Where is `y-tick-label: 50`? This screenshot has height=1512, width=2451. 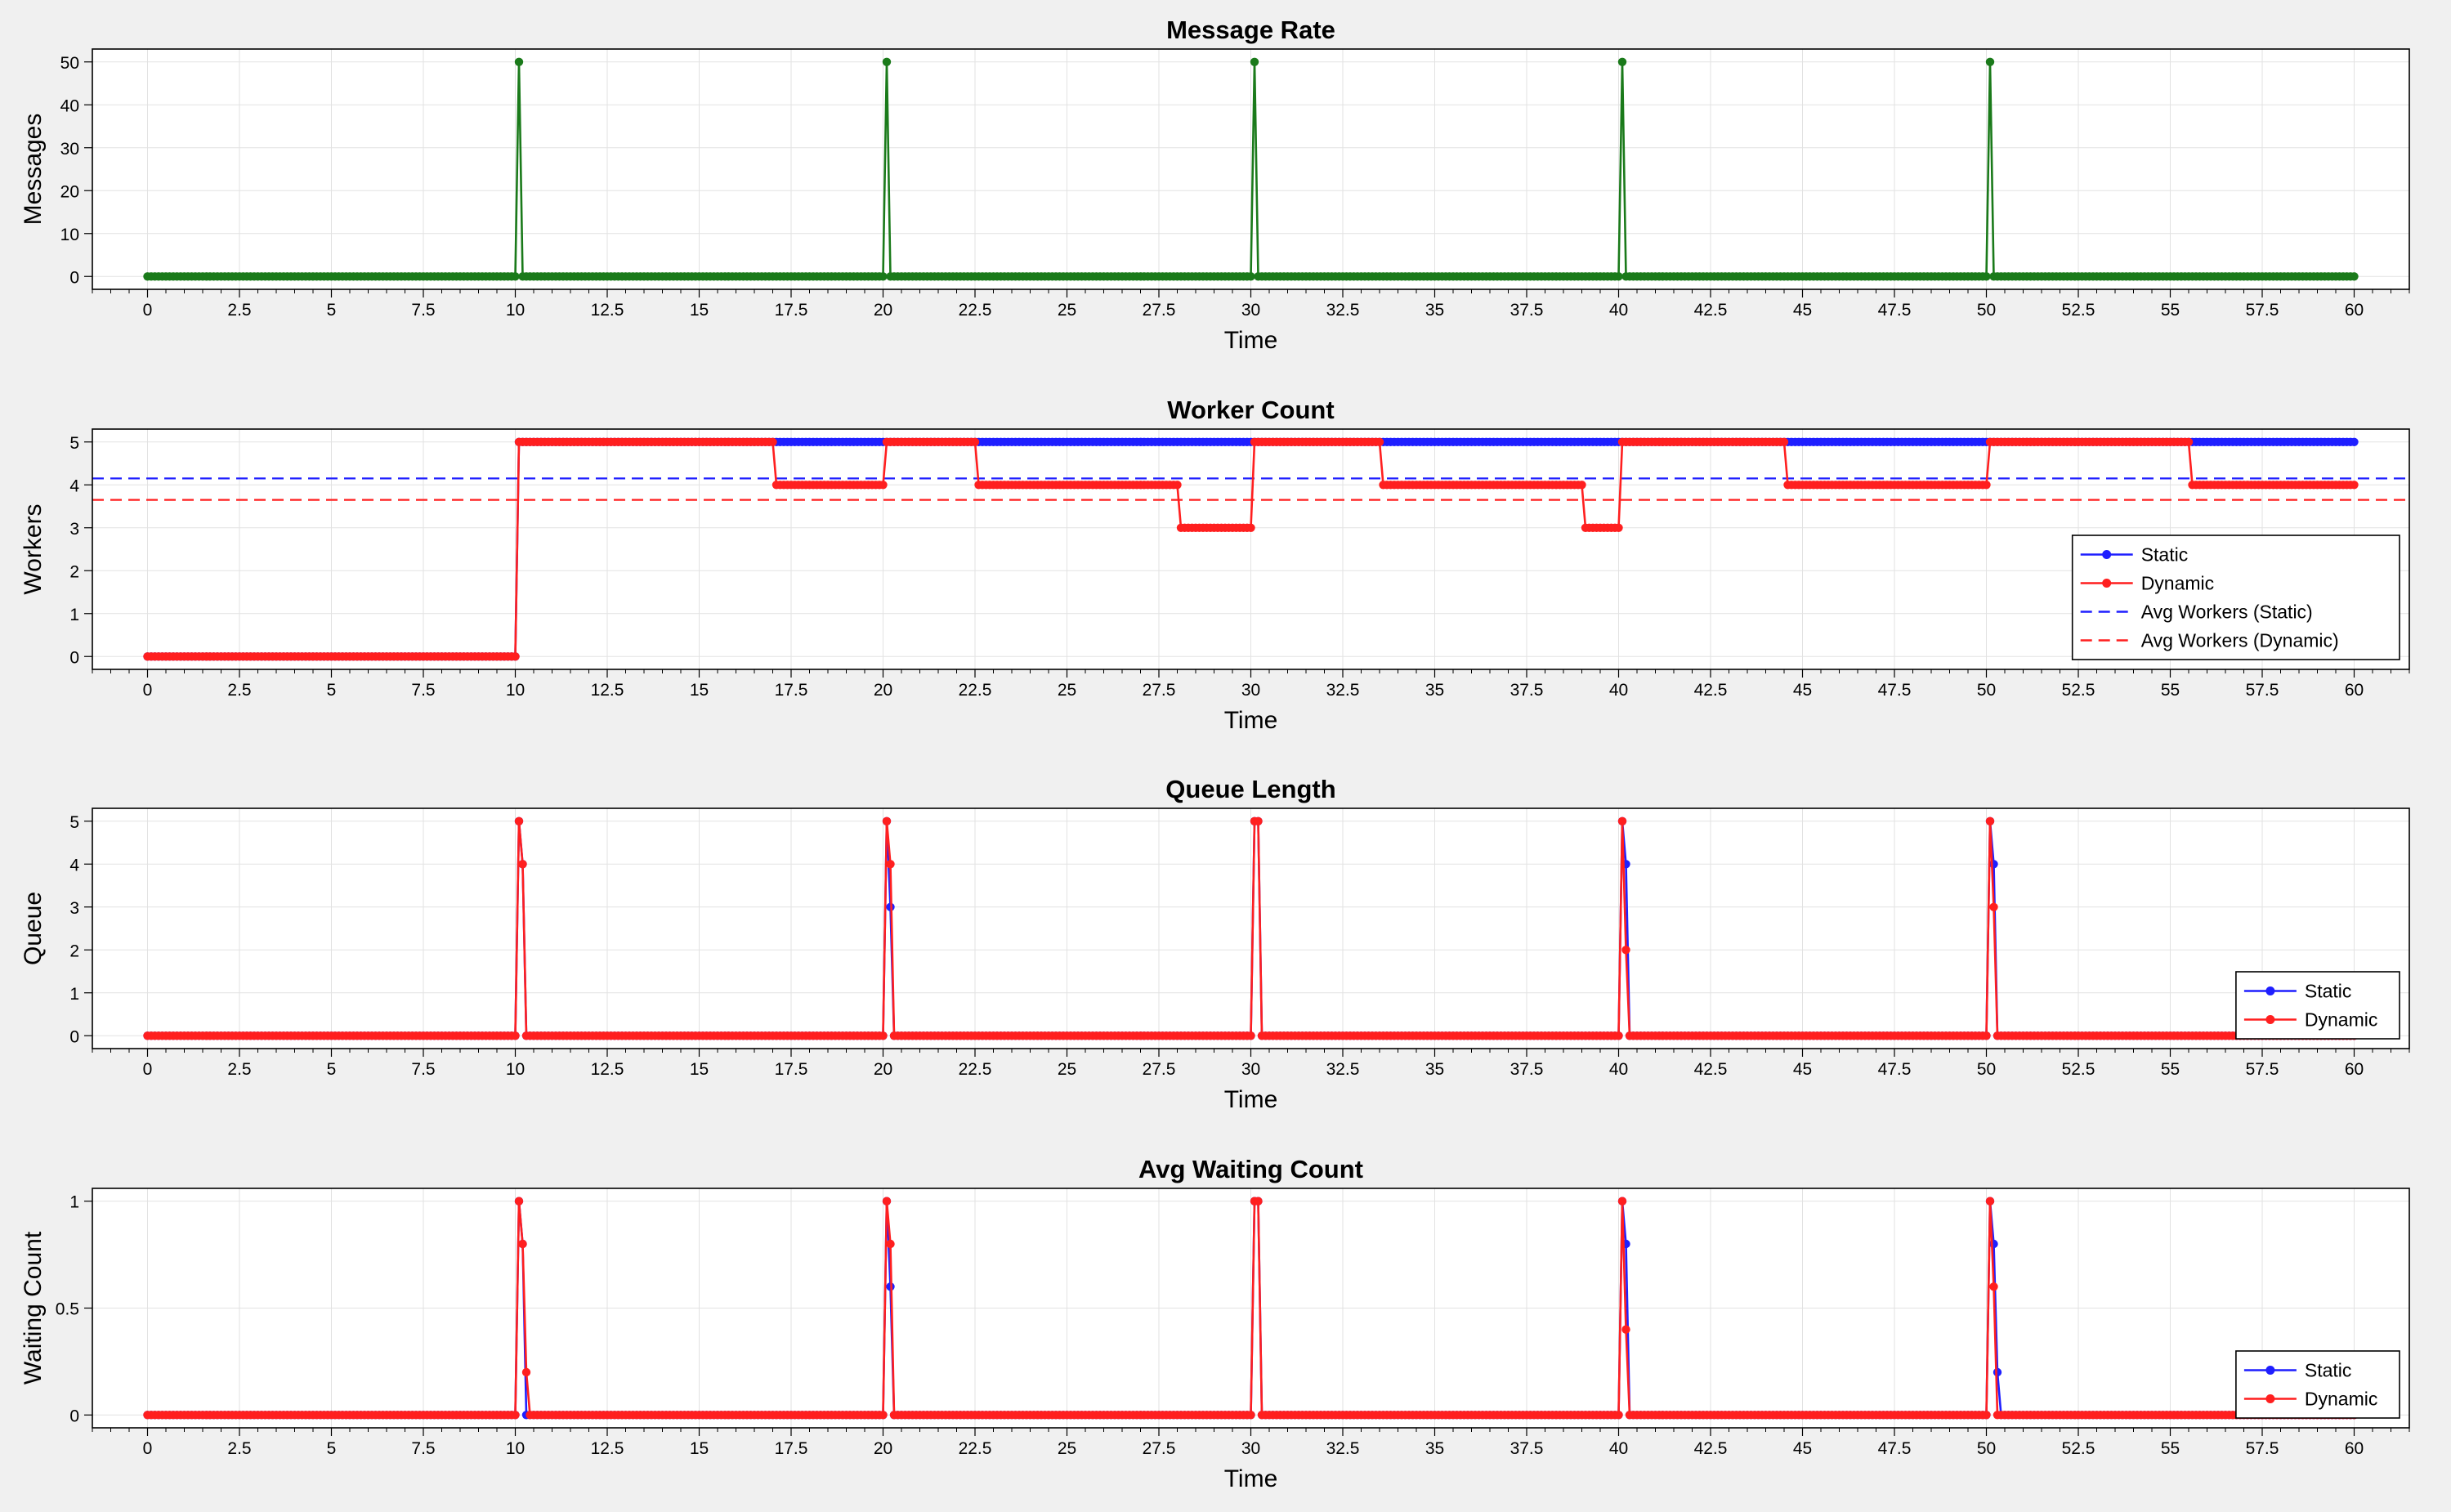 y-tick-label: 50 is located at coordinates (69, 63).